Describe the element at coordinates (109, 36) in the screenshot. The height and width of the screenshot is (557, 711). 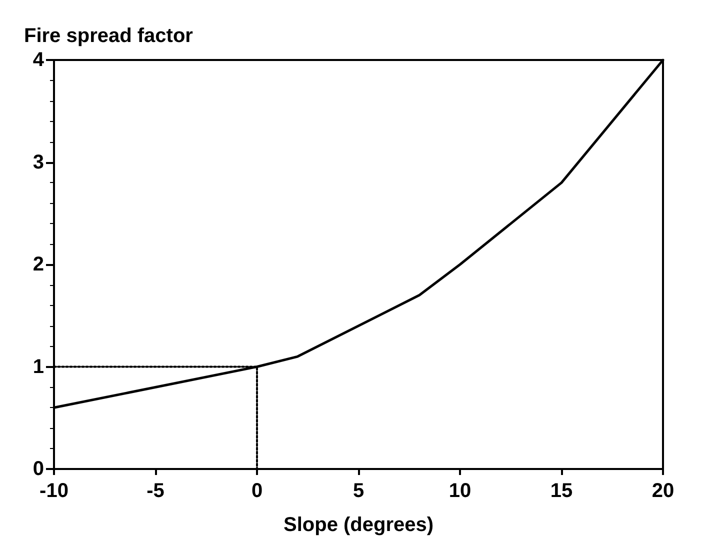
I see `y-axis-title: Fire spread factor` at that location.